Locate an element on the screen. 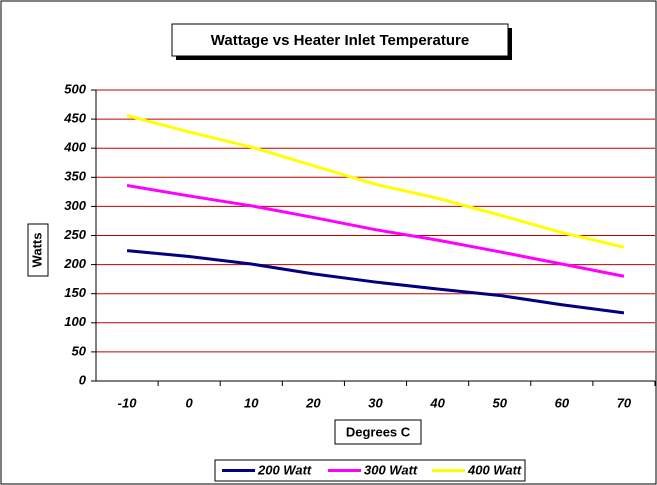 The height and width of the screenshot is (485, 657). y-tick-label: 300 is located at coordinates (75, 205).